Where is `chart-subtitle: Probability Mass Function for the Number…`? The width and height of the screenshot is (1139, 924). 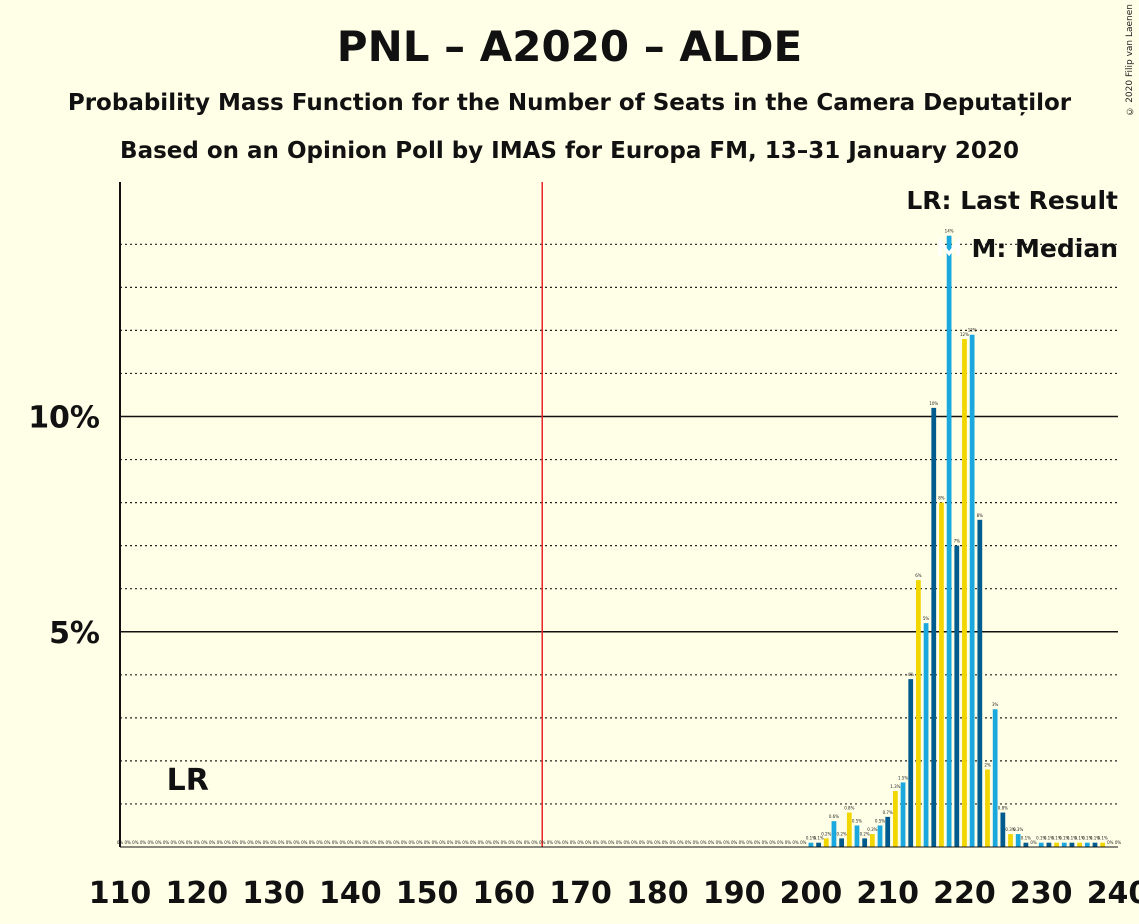
chart-subtitle: Probability Mass Function for the Number… is located at coordinates (569, 103).